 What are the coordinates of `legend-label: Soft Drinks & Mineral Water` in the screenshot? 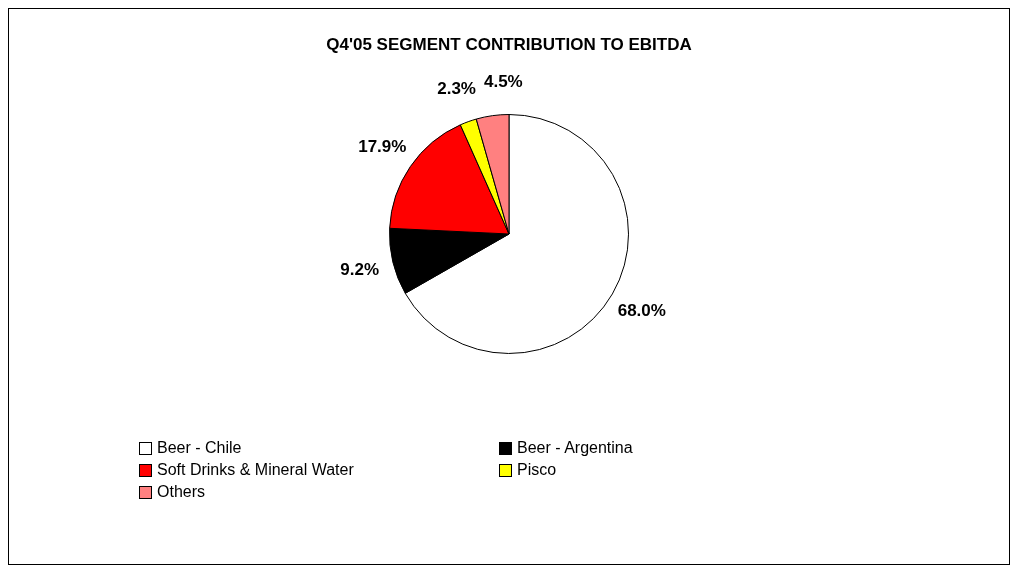 It's located at (255, 470).